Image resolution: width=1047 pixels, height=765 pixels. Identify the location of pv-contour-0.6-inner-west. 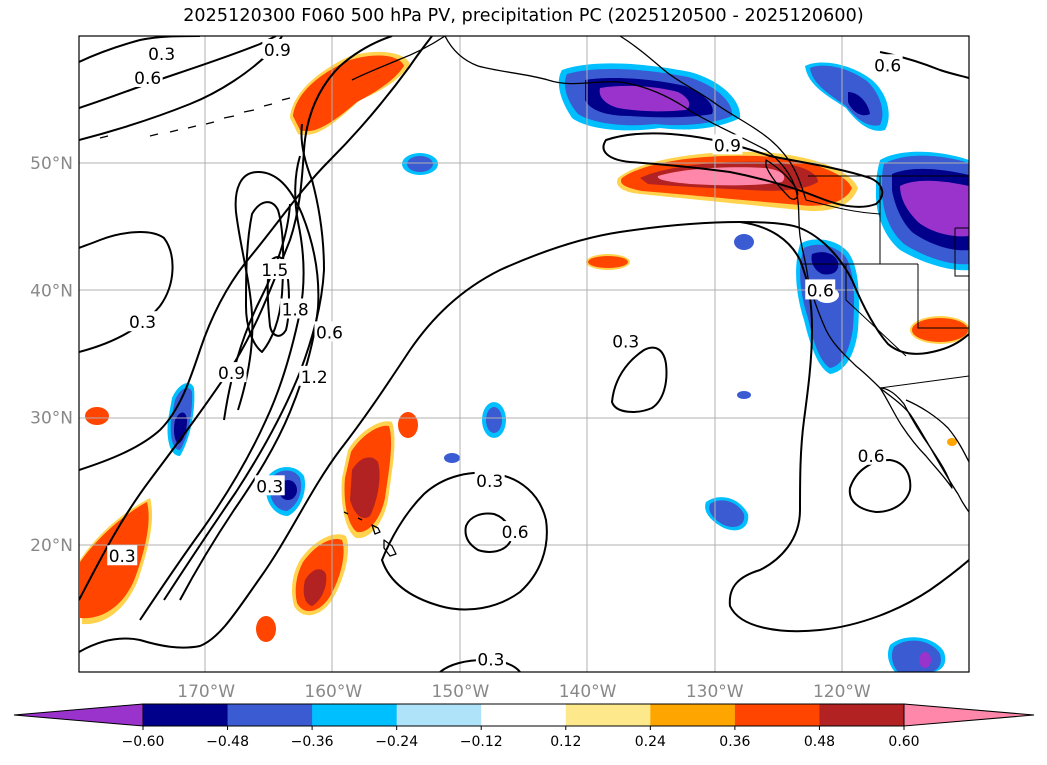
(249, 386).